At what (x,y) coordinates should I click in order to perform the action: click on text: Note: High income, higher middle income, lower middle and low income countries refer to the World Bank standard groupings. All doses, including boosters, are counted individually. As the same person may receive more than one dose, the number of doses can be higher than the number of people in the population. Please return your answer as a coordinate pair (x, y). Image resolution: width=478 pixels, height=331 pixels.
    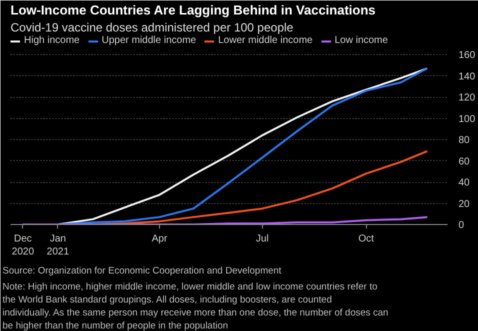
    Looking at the image, I should click on (195, 306).